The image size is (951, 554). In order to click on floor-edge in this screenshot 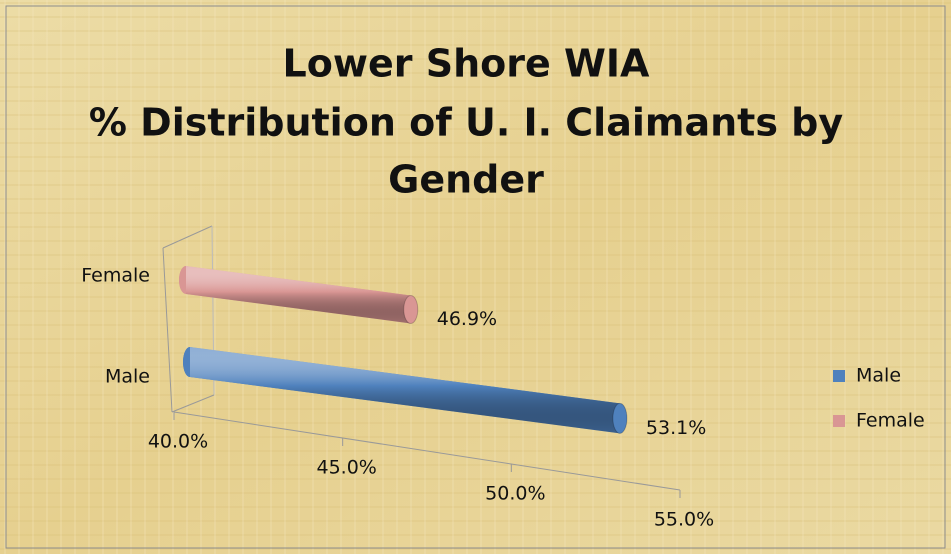, I will do `click(193, 403)`.